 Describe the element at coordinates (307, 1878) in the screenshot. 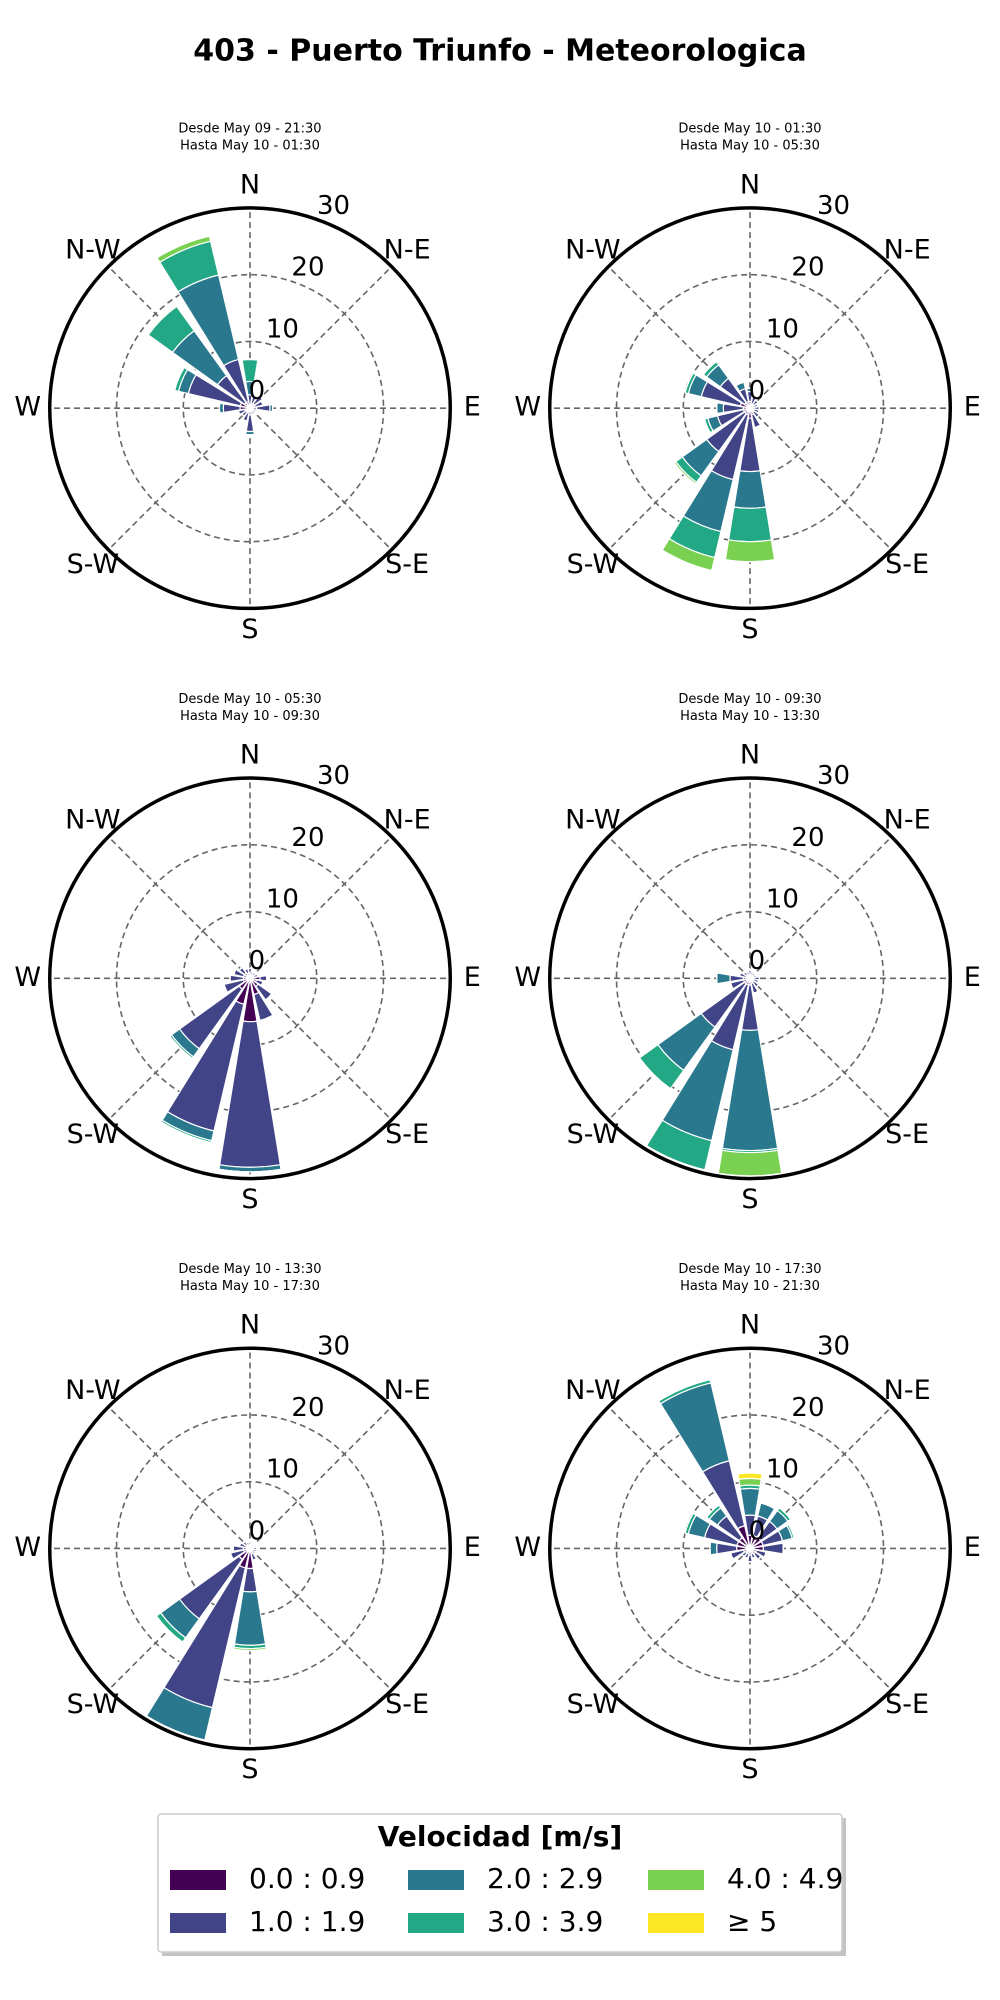

I see `legend-label: 0.0 : 0.9` at that location.